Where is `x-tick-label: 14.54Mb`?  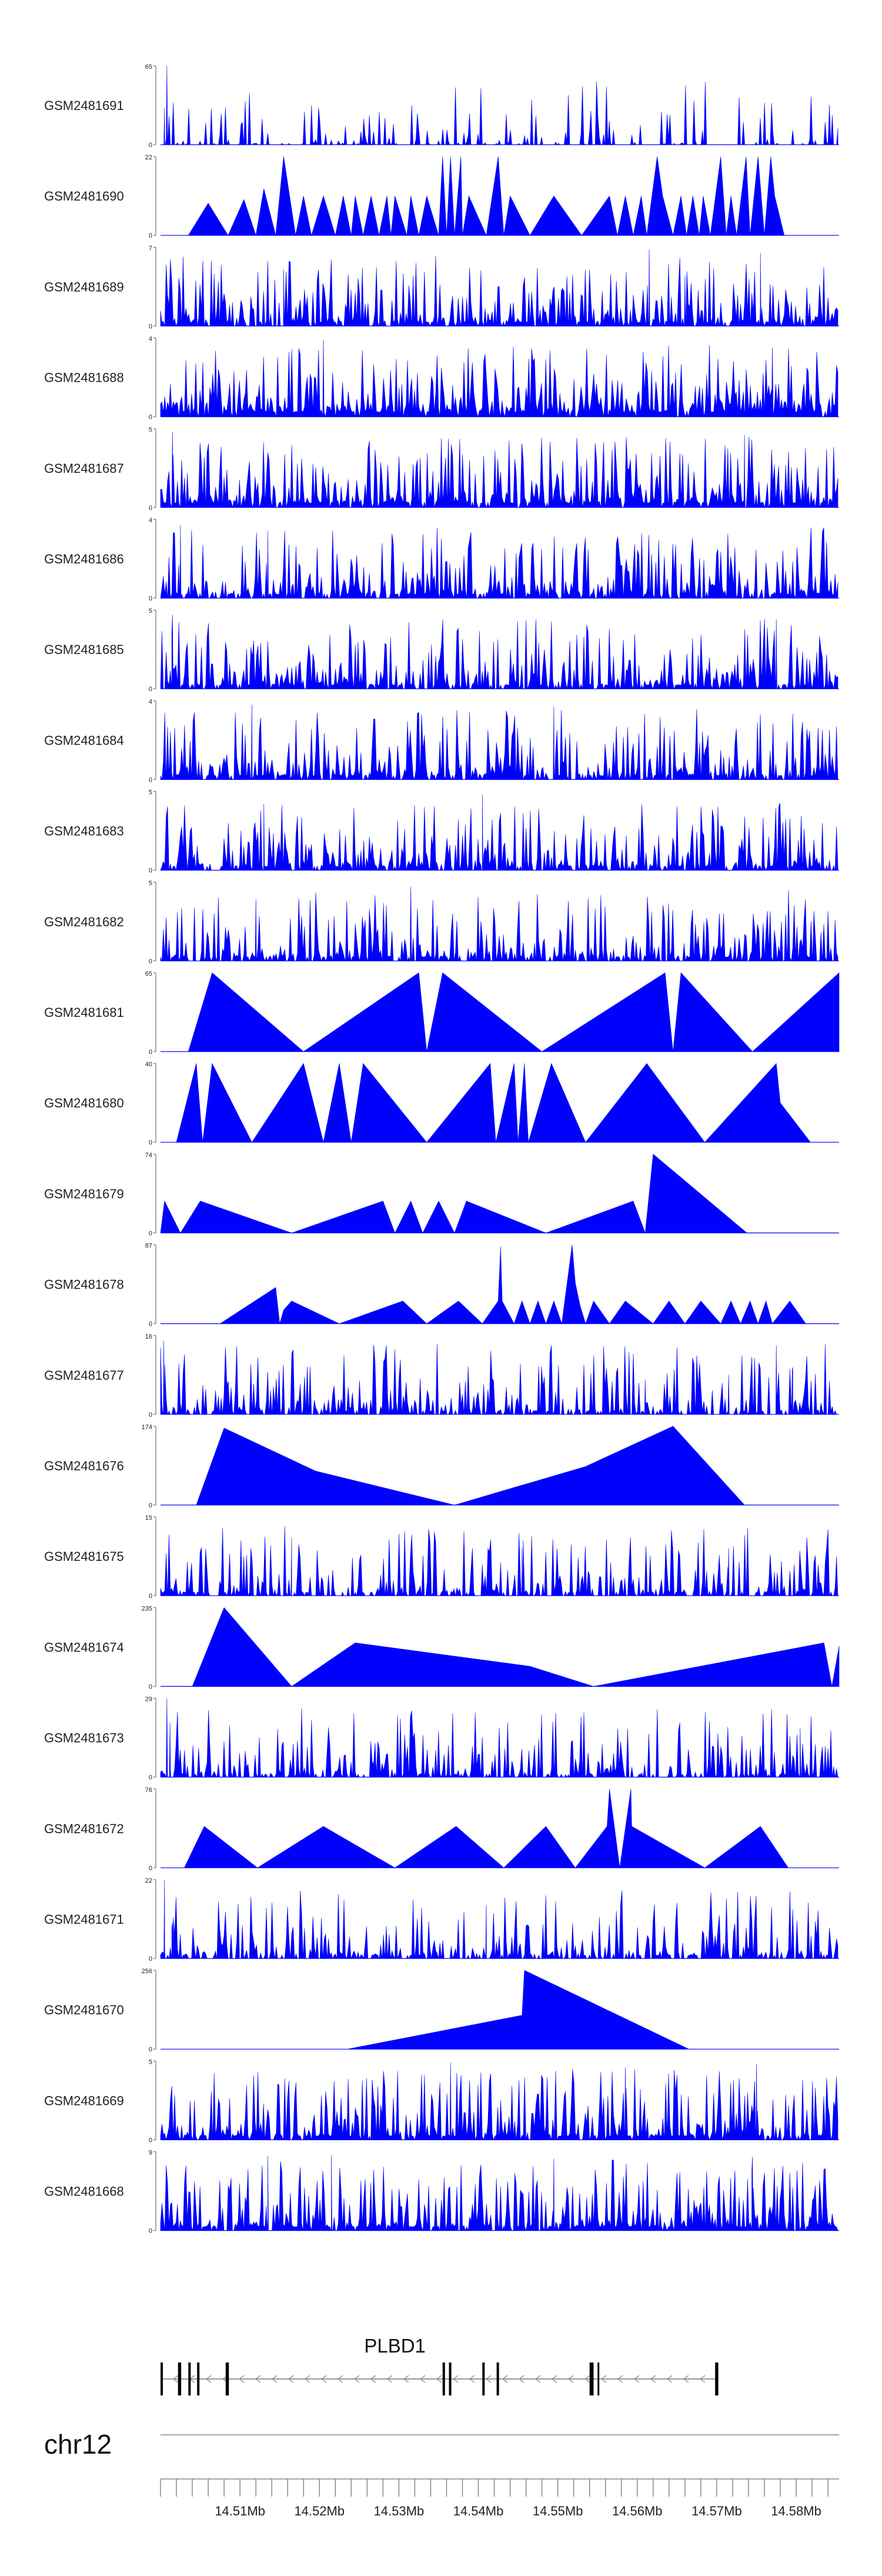
x-tick-label: 14.54Mb is located at coordinates (478, 2511).